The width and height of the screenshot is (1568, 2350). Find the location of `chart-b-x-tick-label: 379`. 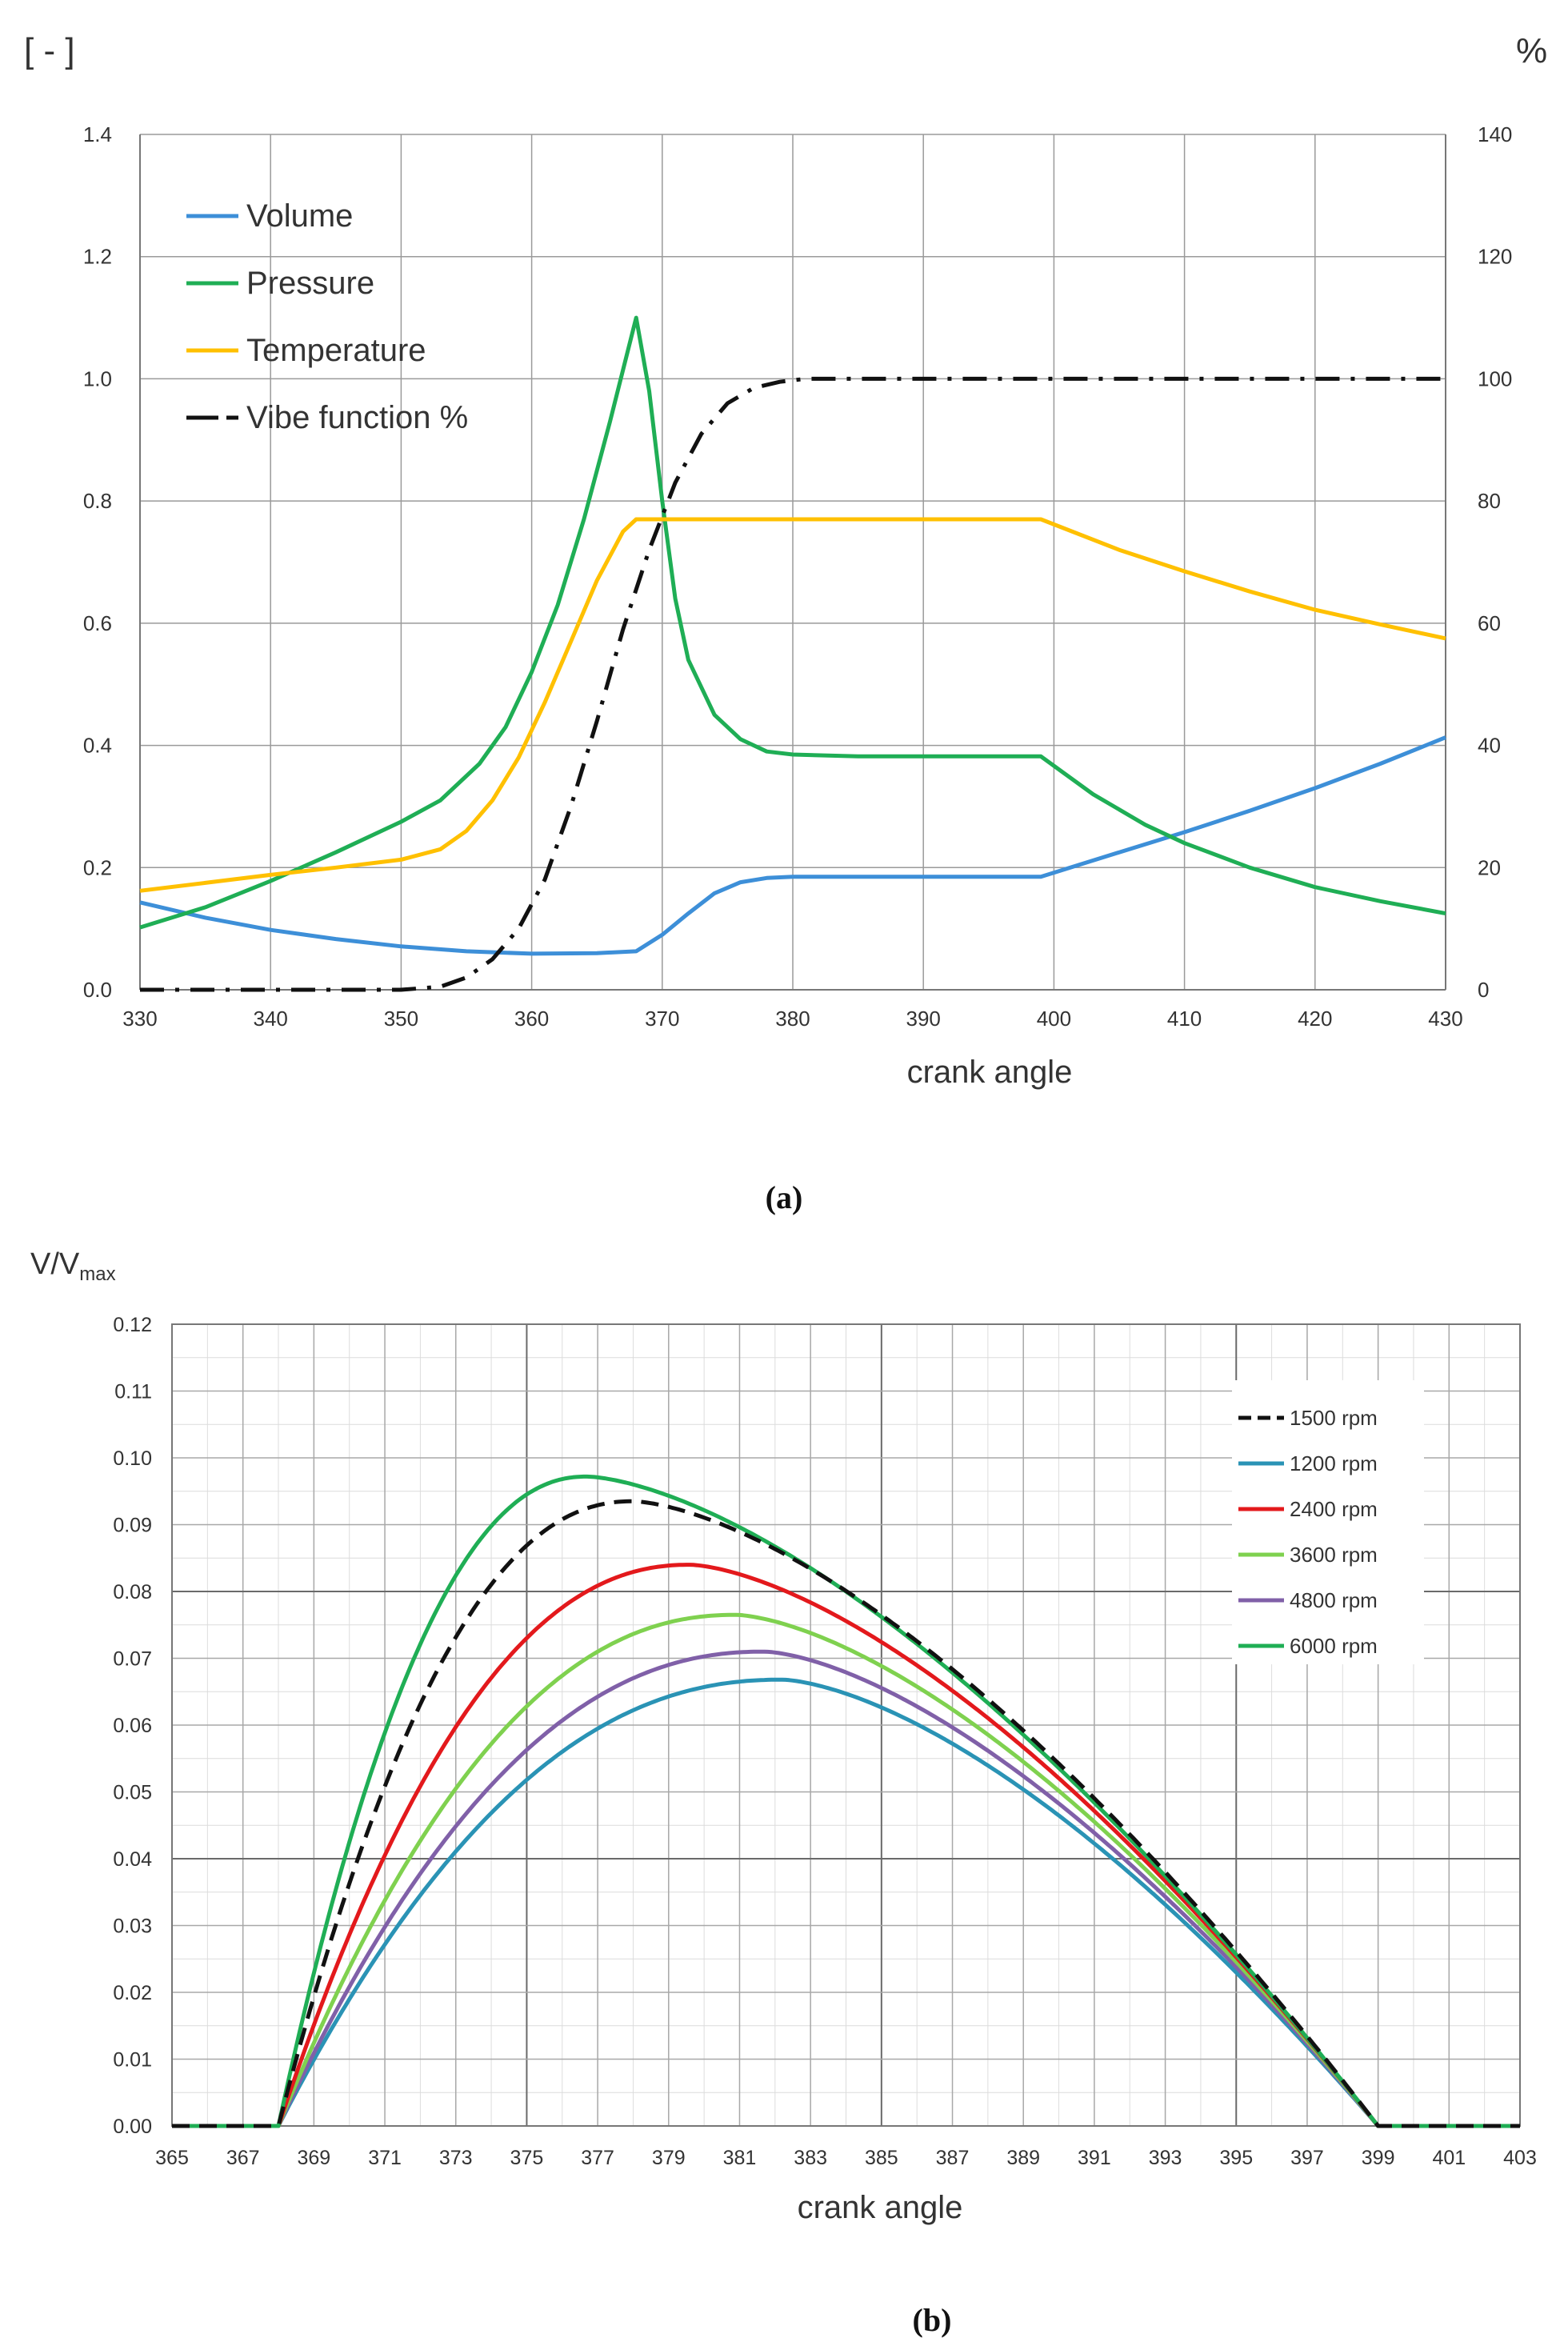

chart-b-x-tick-label: 379 is located at coordinates (669, 2158).